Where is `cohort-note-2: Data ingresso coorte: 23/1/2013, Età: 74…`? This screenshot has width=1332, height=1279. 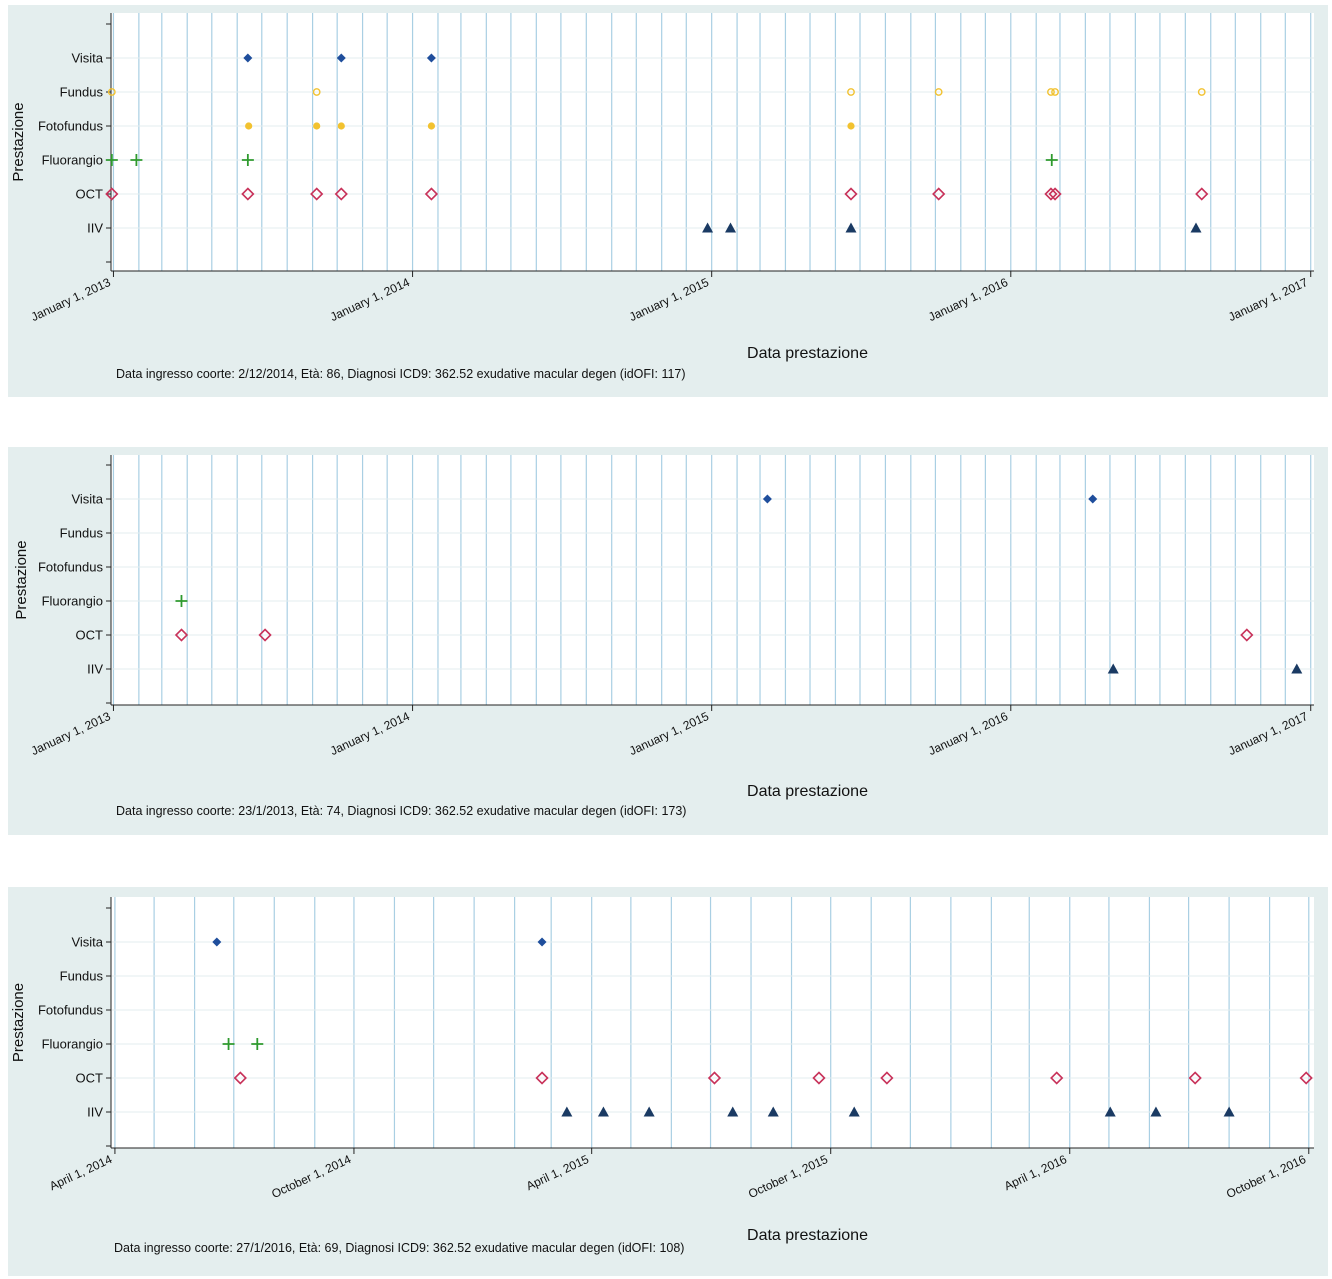
cohort-note-2: Data ingresso coorte: 23/1/2013, Età: 74… is located at coordinates (401, 811).